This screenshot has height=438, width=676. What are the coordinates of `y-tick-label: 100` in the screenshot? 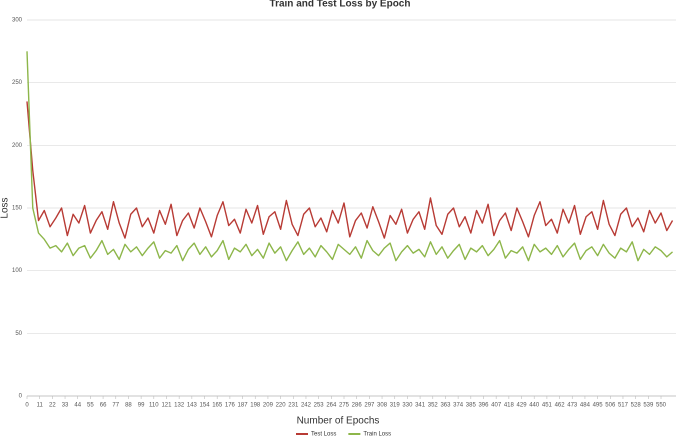 It's located at (17, 271).